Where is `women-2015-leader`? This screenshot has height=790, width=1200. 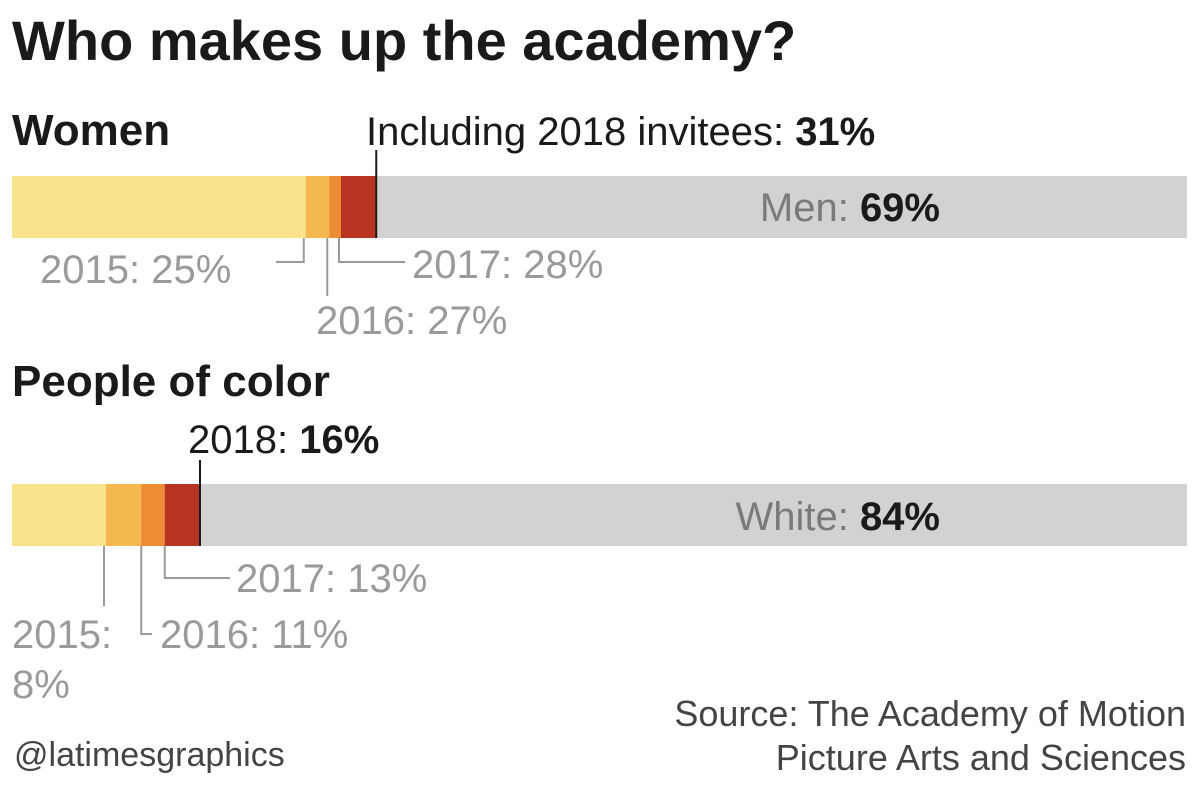
women-2015-leader is located at coordinates (290, 250).